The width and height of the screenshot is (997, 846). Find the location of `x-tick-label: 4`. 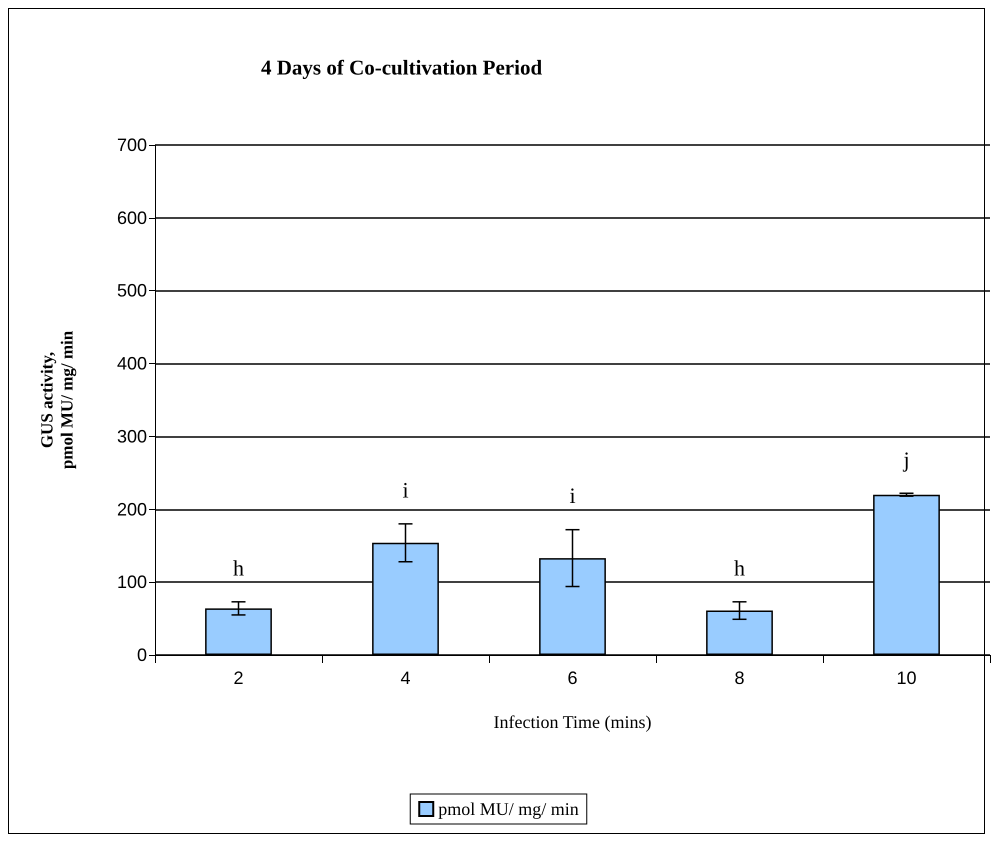

x-tick-label: 4 is located at coordinates (405, 678).